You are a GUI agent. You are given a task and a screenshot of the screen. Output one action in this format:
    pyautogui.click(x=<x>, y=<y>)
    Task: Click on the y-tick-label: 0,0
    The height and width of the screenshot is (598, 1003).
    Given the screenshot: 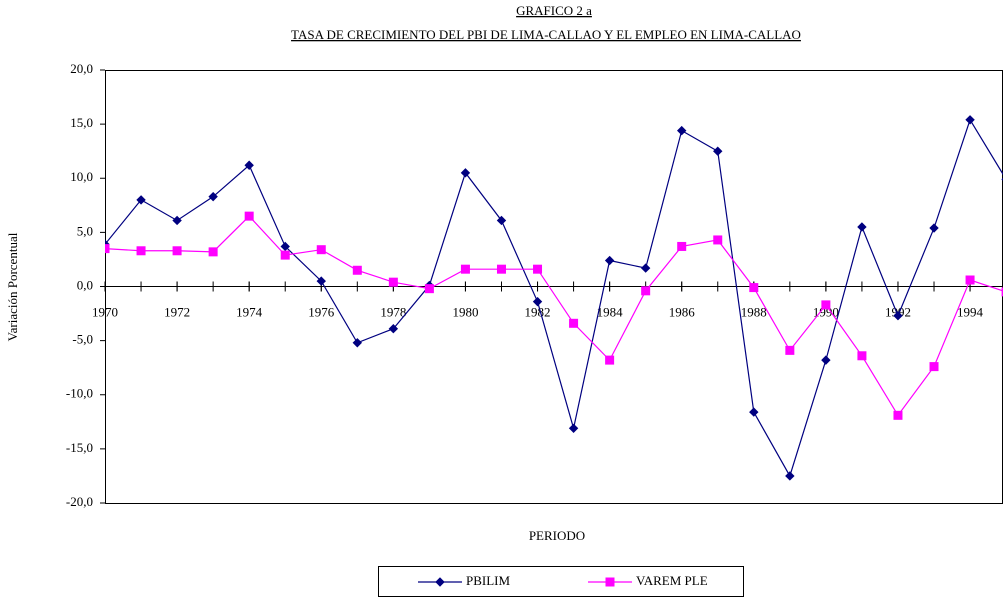 What is the action you would take?
    pyautogui.click(x=85, y=284)
    